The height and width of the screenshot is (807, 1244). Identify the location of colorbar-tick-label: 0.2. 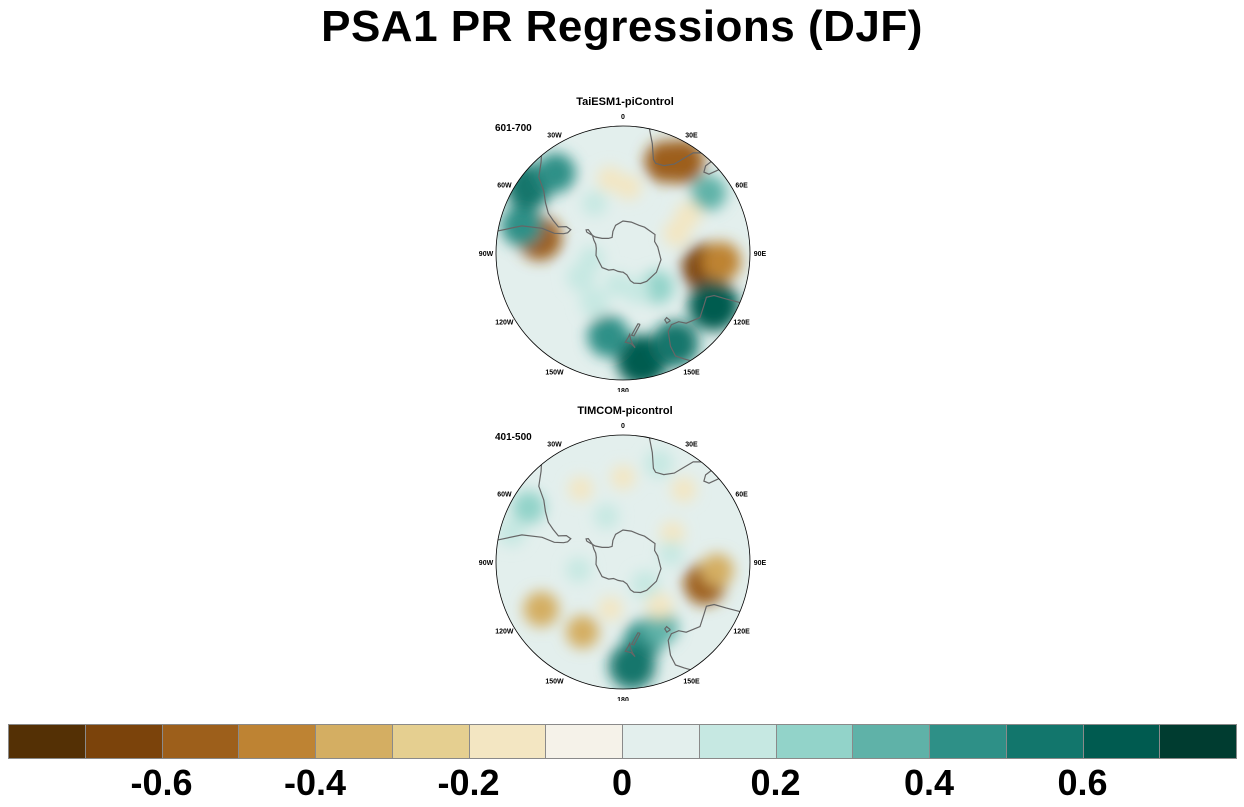
(775, 782).